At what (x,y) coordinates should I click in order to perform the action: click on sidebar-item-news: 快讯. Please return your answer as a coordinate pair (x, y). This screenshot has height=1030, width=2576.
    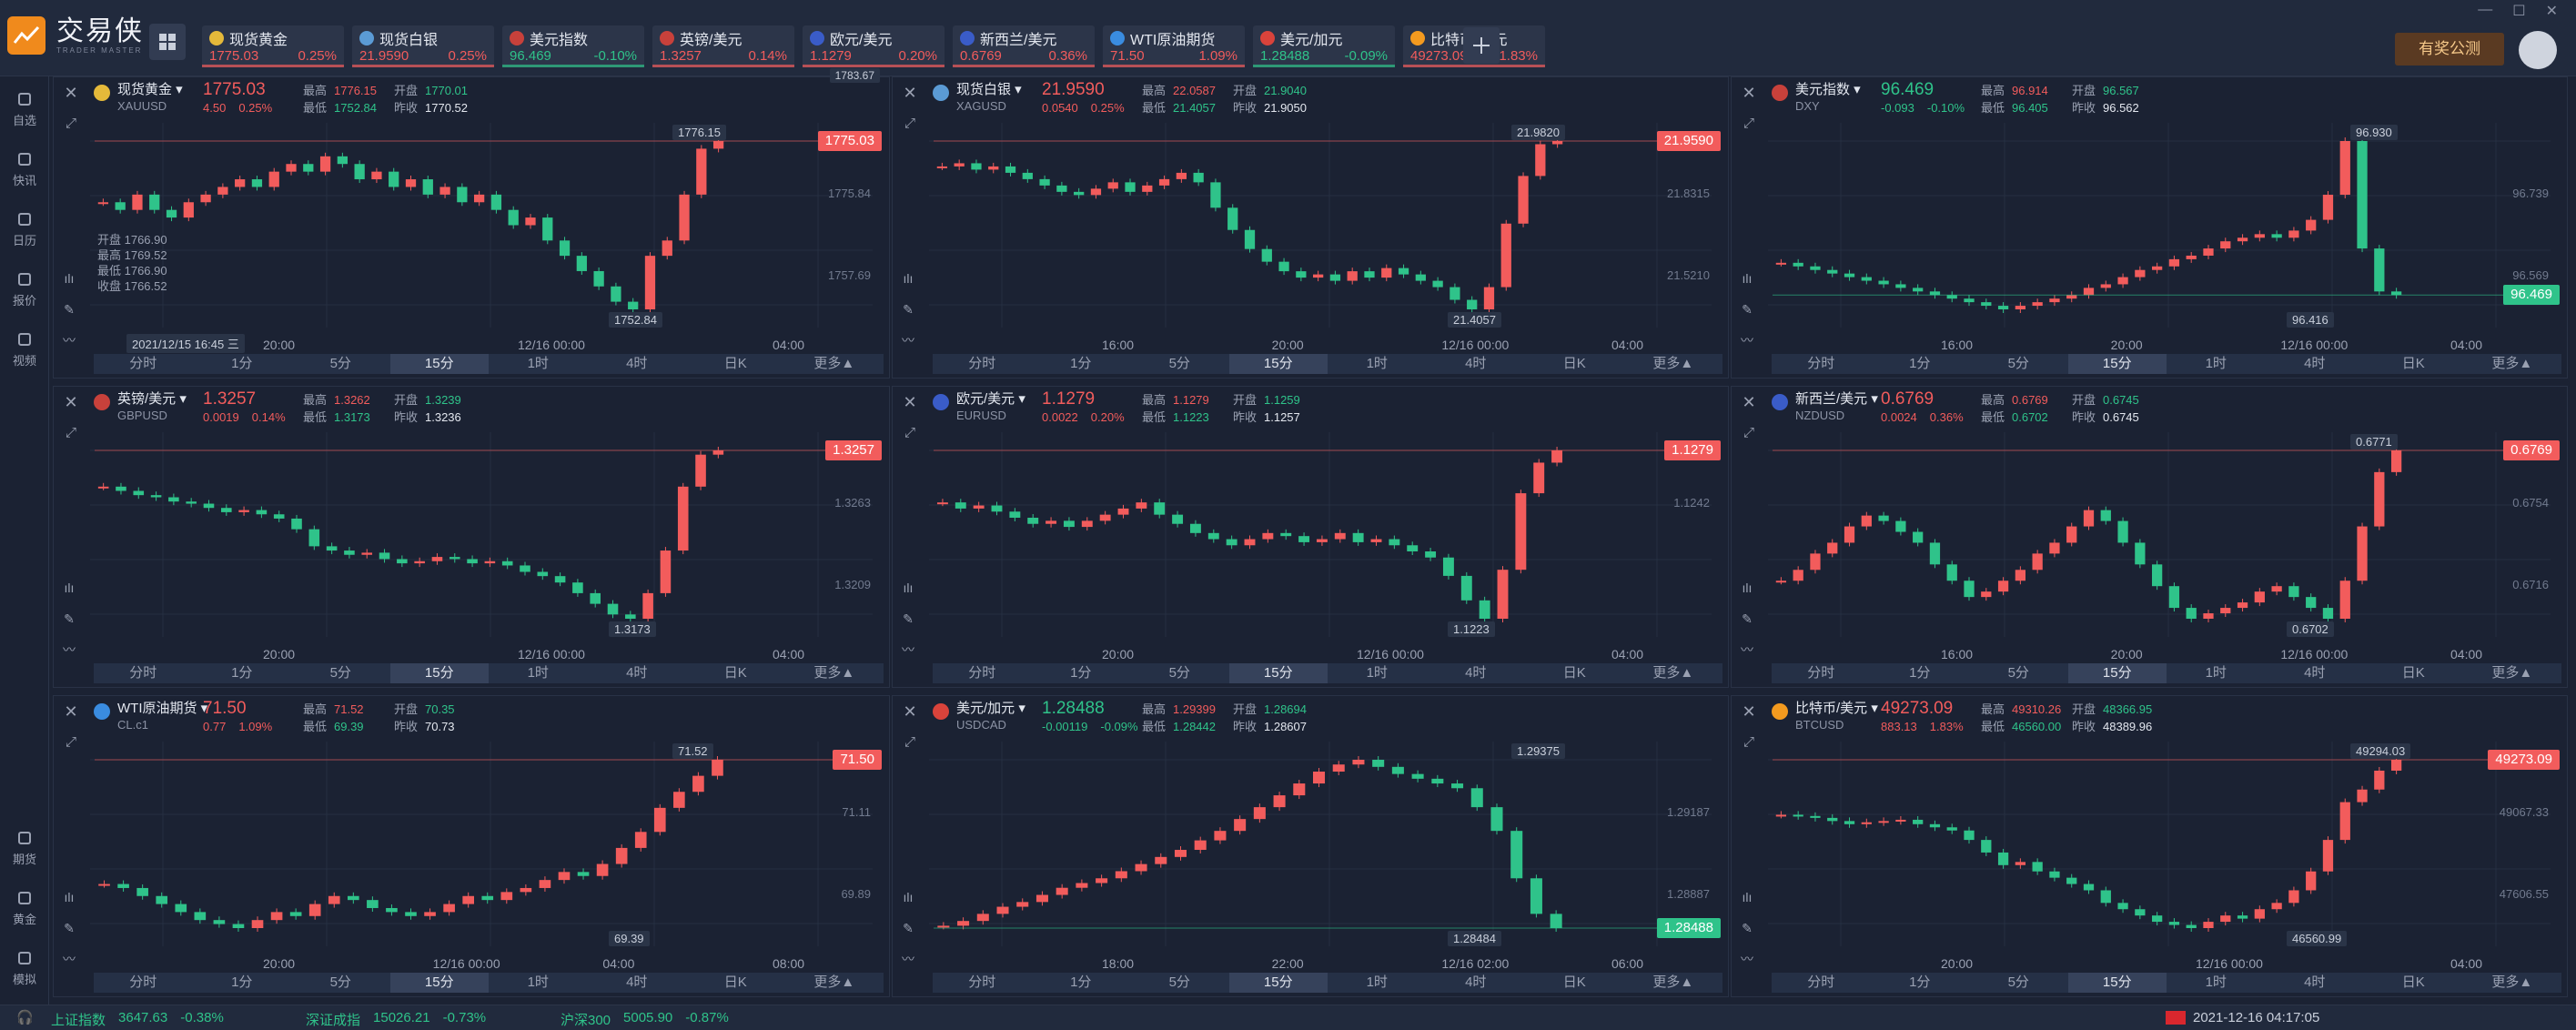
    Looking at the image, I should click on (24, 169).